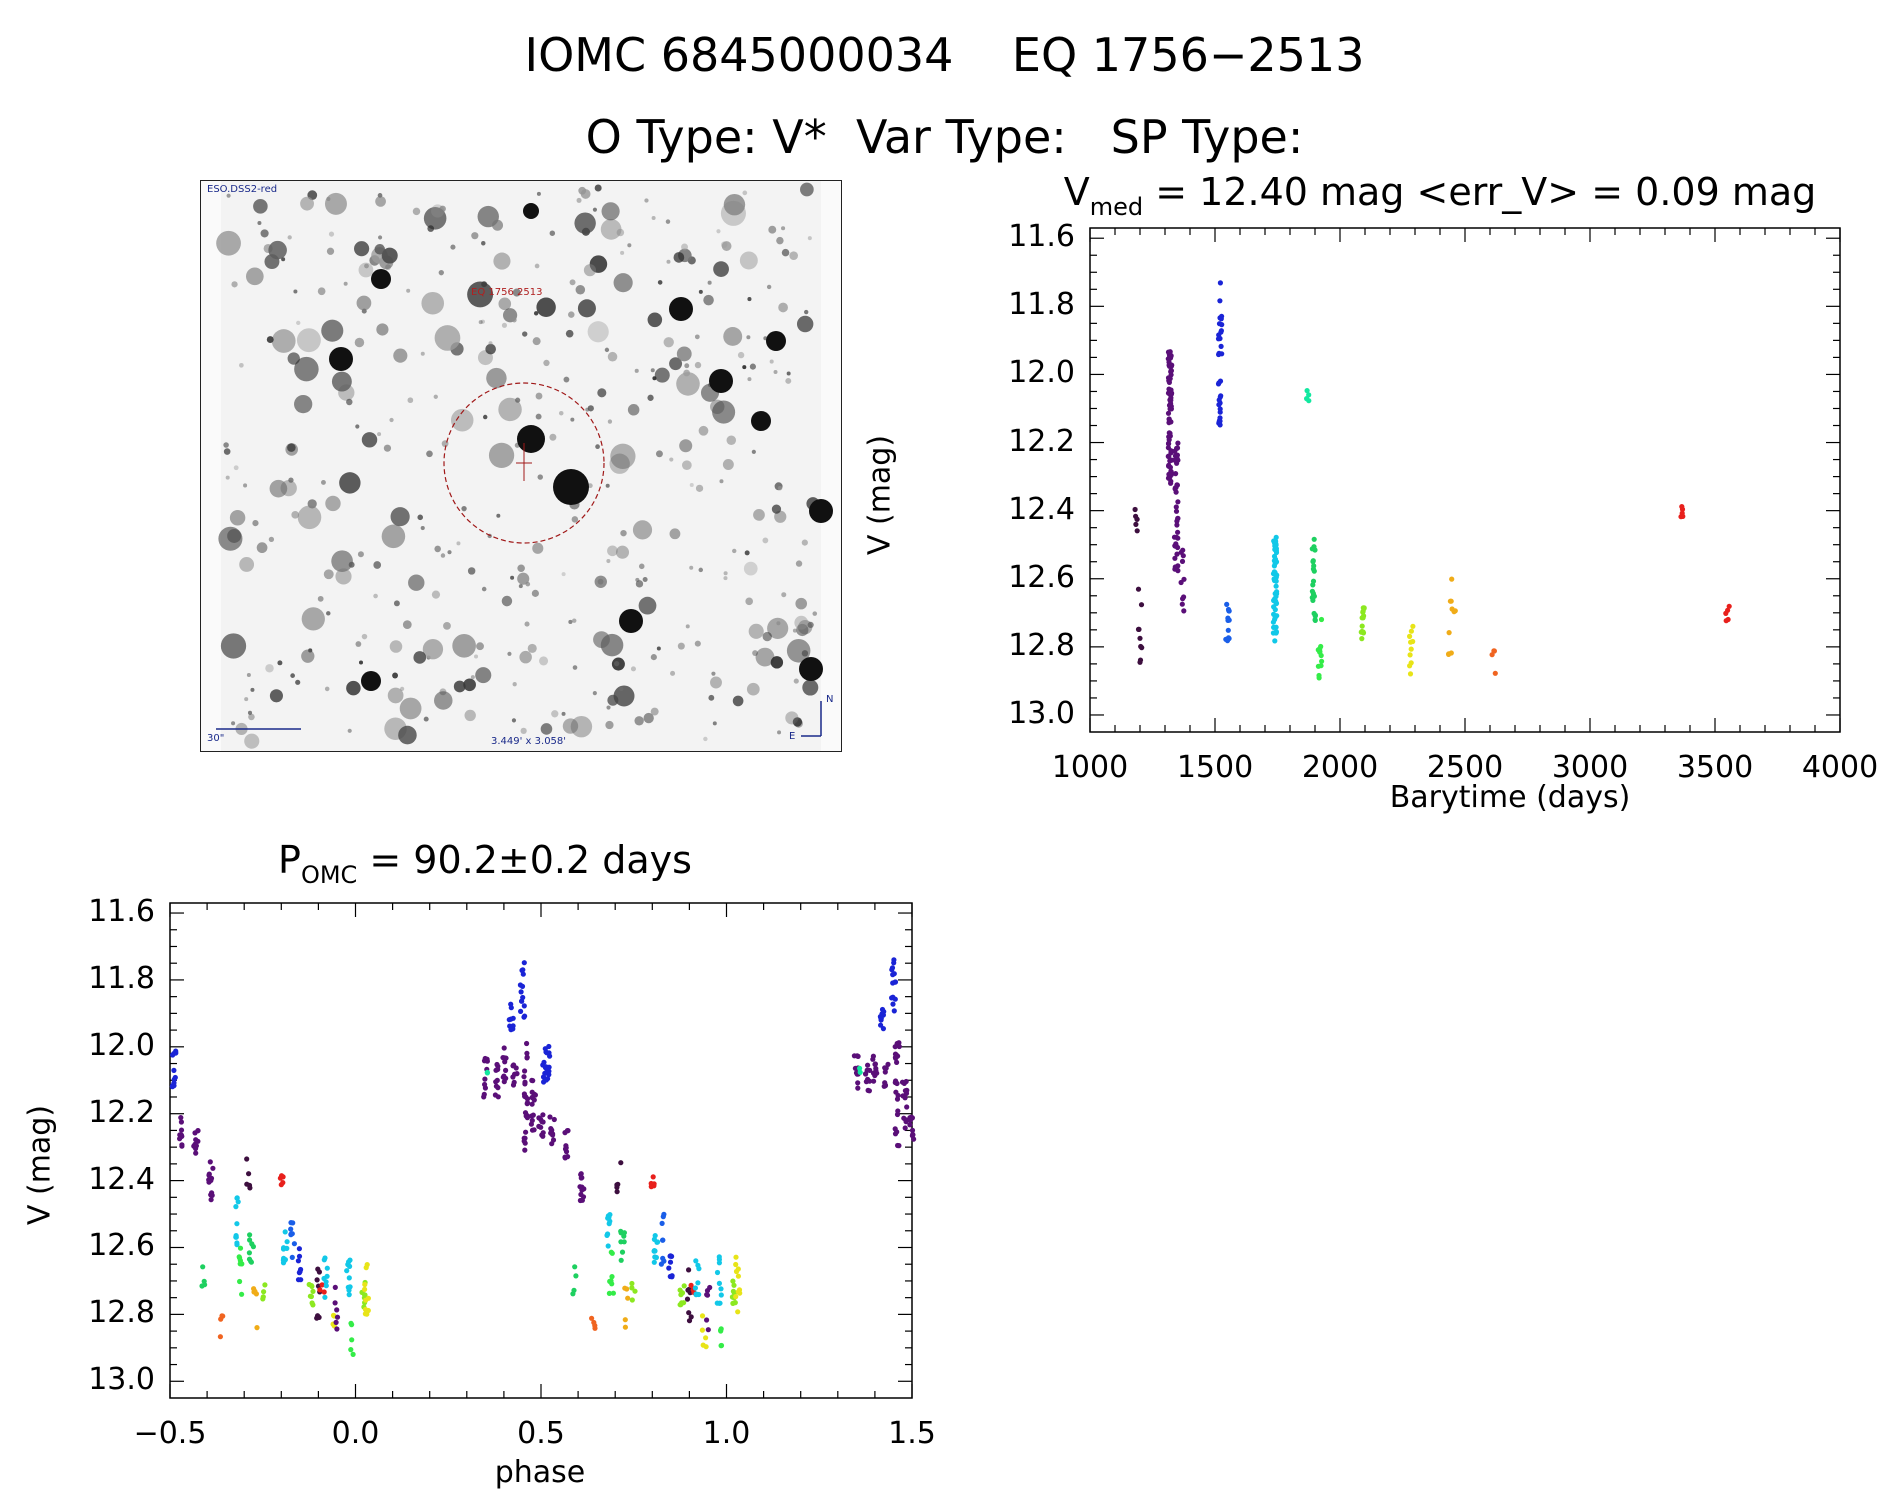  Describe the element at coordinates (121, 912) in the screenshot. I see `y-tick-label: 11.6` at that location.